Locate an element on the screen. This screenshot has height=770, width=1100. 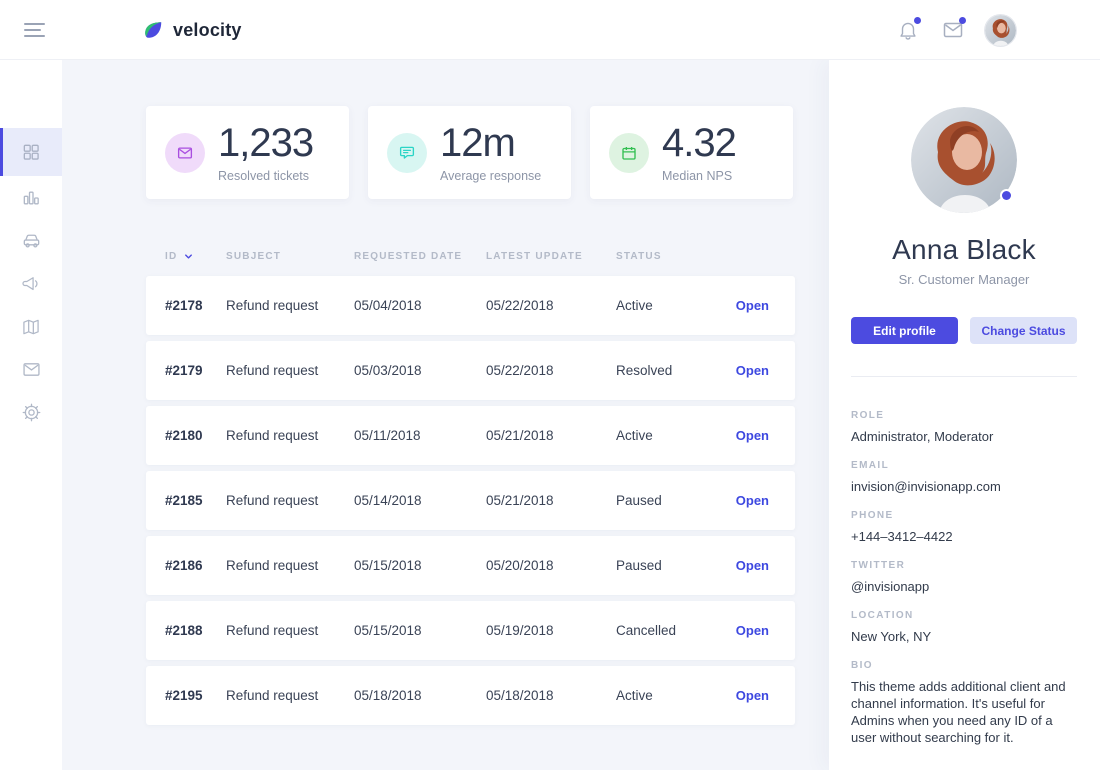
profile-job-title: Sr. Customer Manager is located at coordinates (964, 279).